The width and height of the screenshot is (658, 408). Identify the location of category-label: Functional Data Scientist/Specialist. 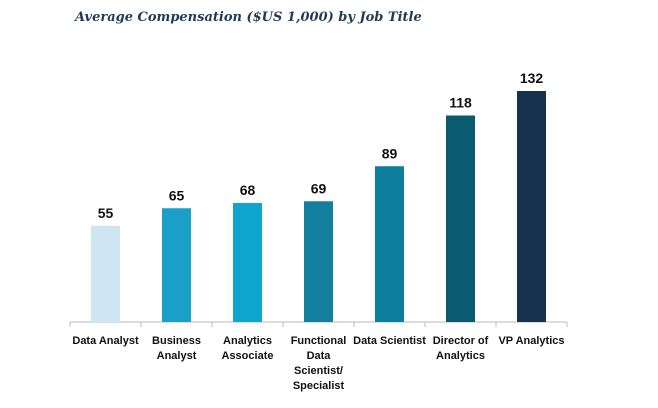
(319, 363).